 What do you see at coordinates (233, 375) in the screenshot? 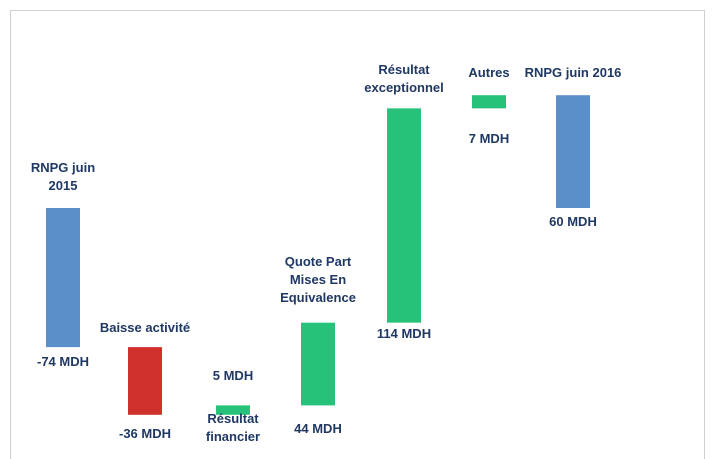
I see `value-label: 5 MDH` at bounding box center [233, 375].